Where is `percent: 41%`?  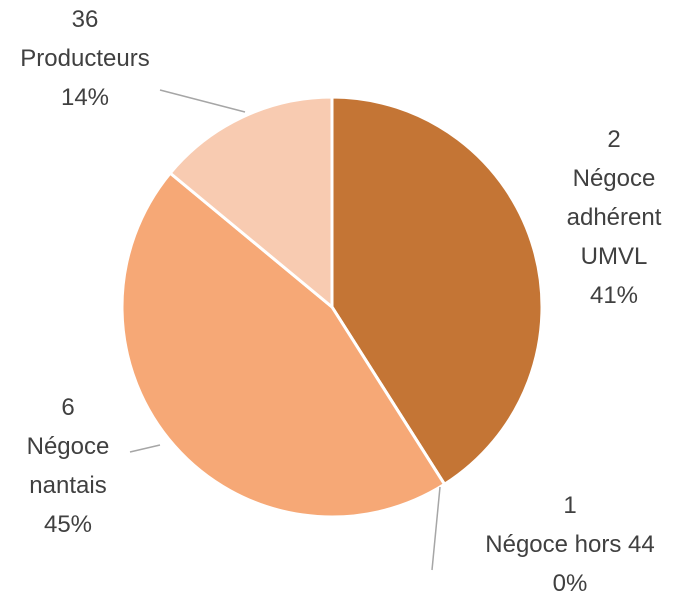 percent: 41% is located at coordinates (614, 295).